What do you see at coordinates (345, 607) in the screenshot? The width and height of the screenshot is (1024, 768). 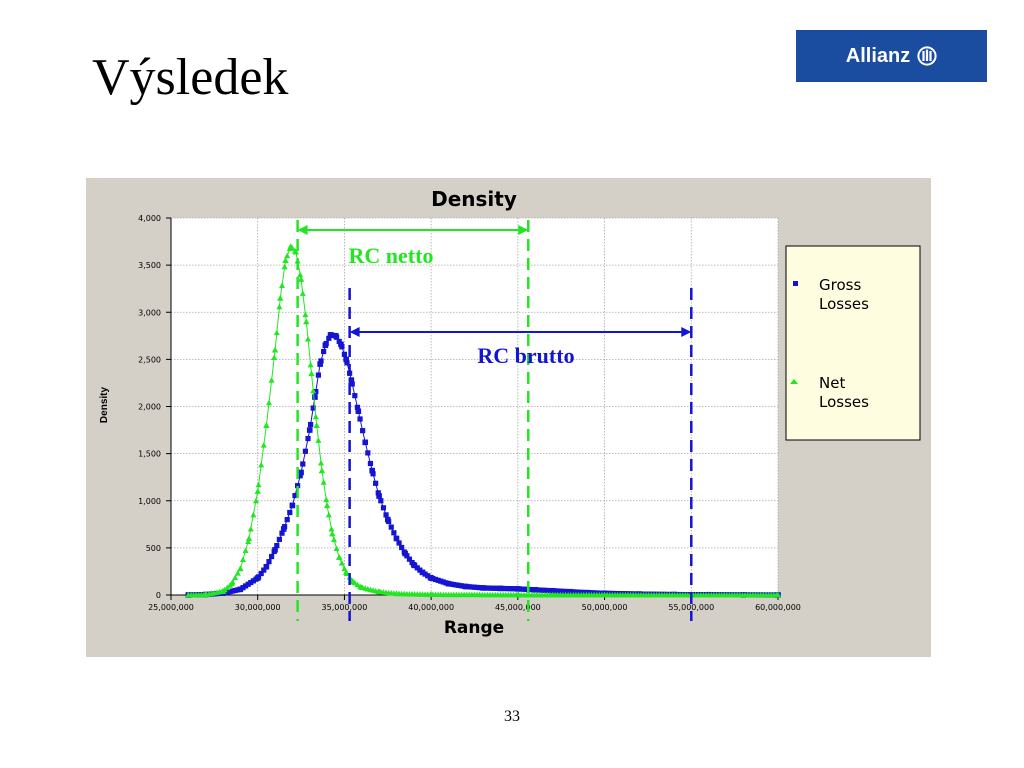 I see `x-tick-label: 35,000,000` at bounding box center [345, 607].